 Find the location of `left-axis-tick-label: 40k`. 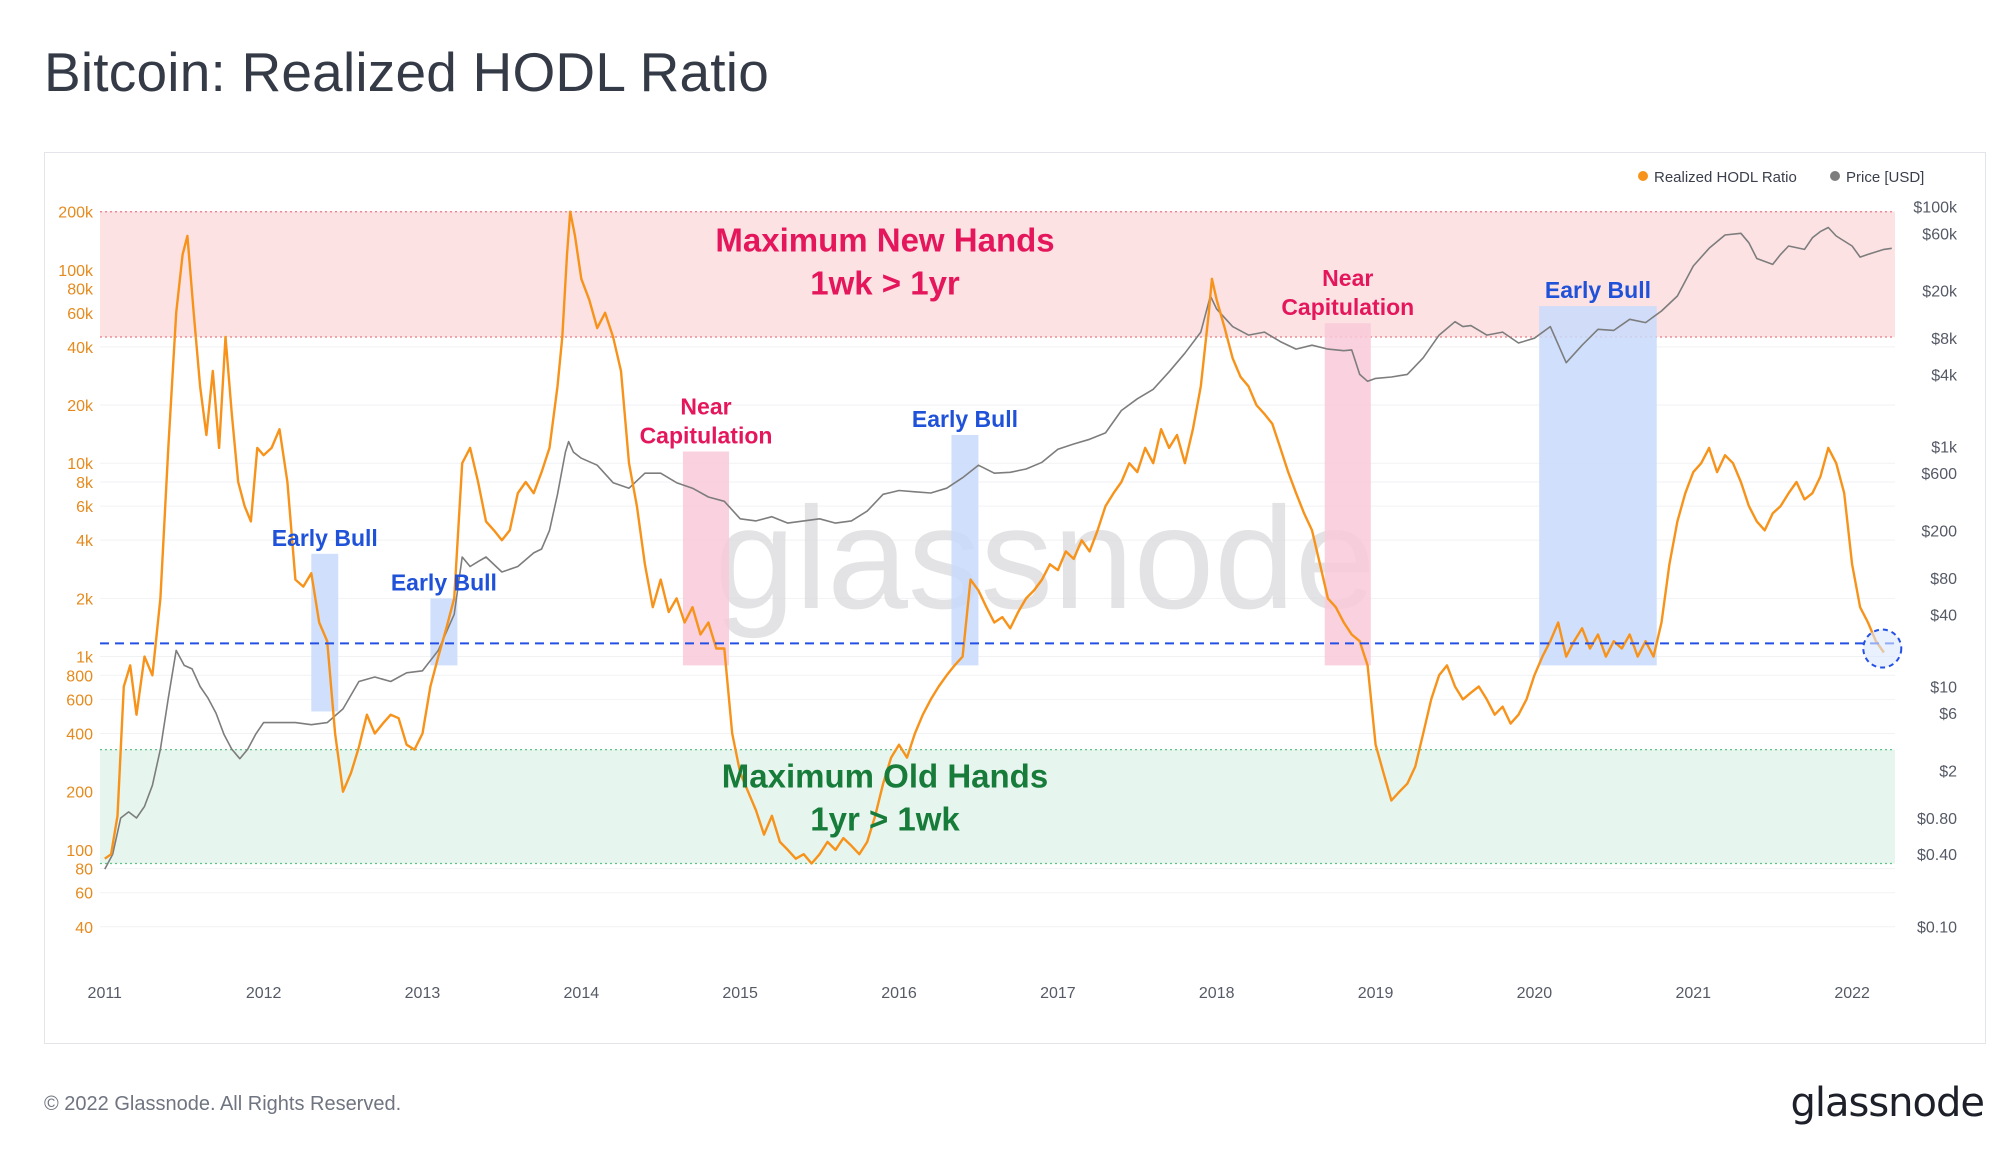

left-axis-tick-label: 40k is located at coordinates (80, 348).